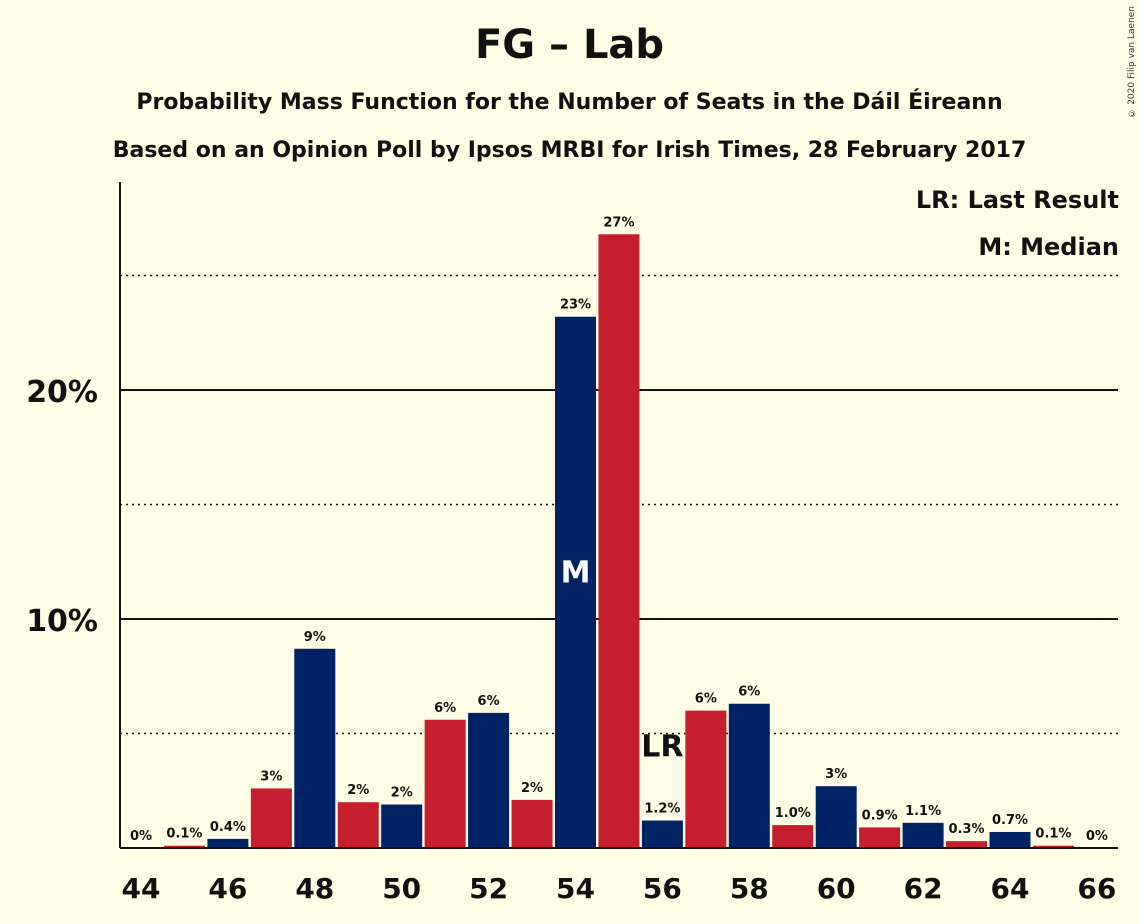 Image resolution: width=1139 pixels, height=924 pixels. What do you see at coordinates (662, 888) in the screenshot?
I see `x-tick-label: 56` at bounding box center [662, 888].